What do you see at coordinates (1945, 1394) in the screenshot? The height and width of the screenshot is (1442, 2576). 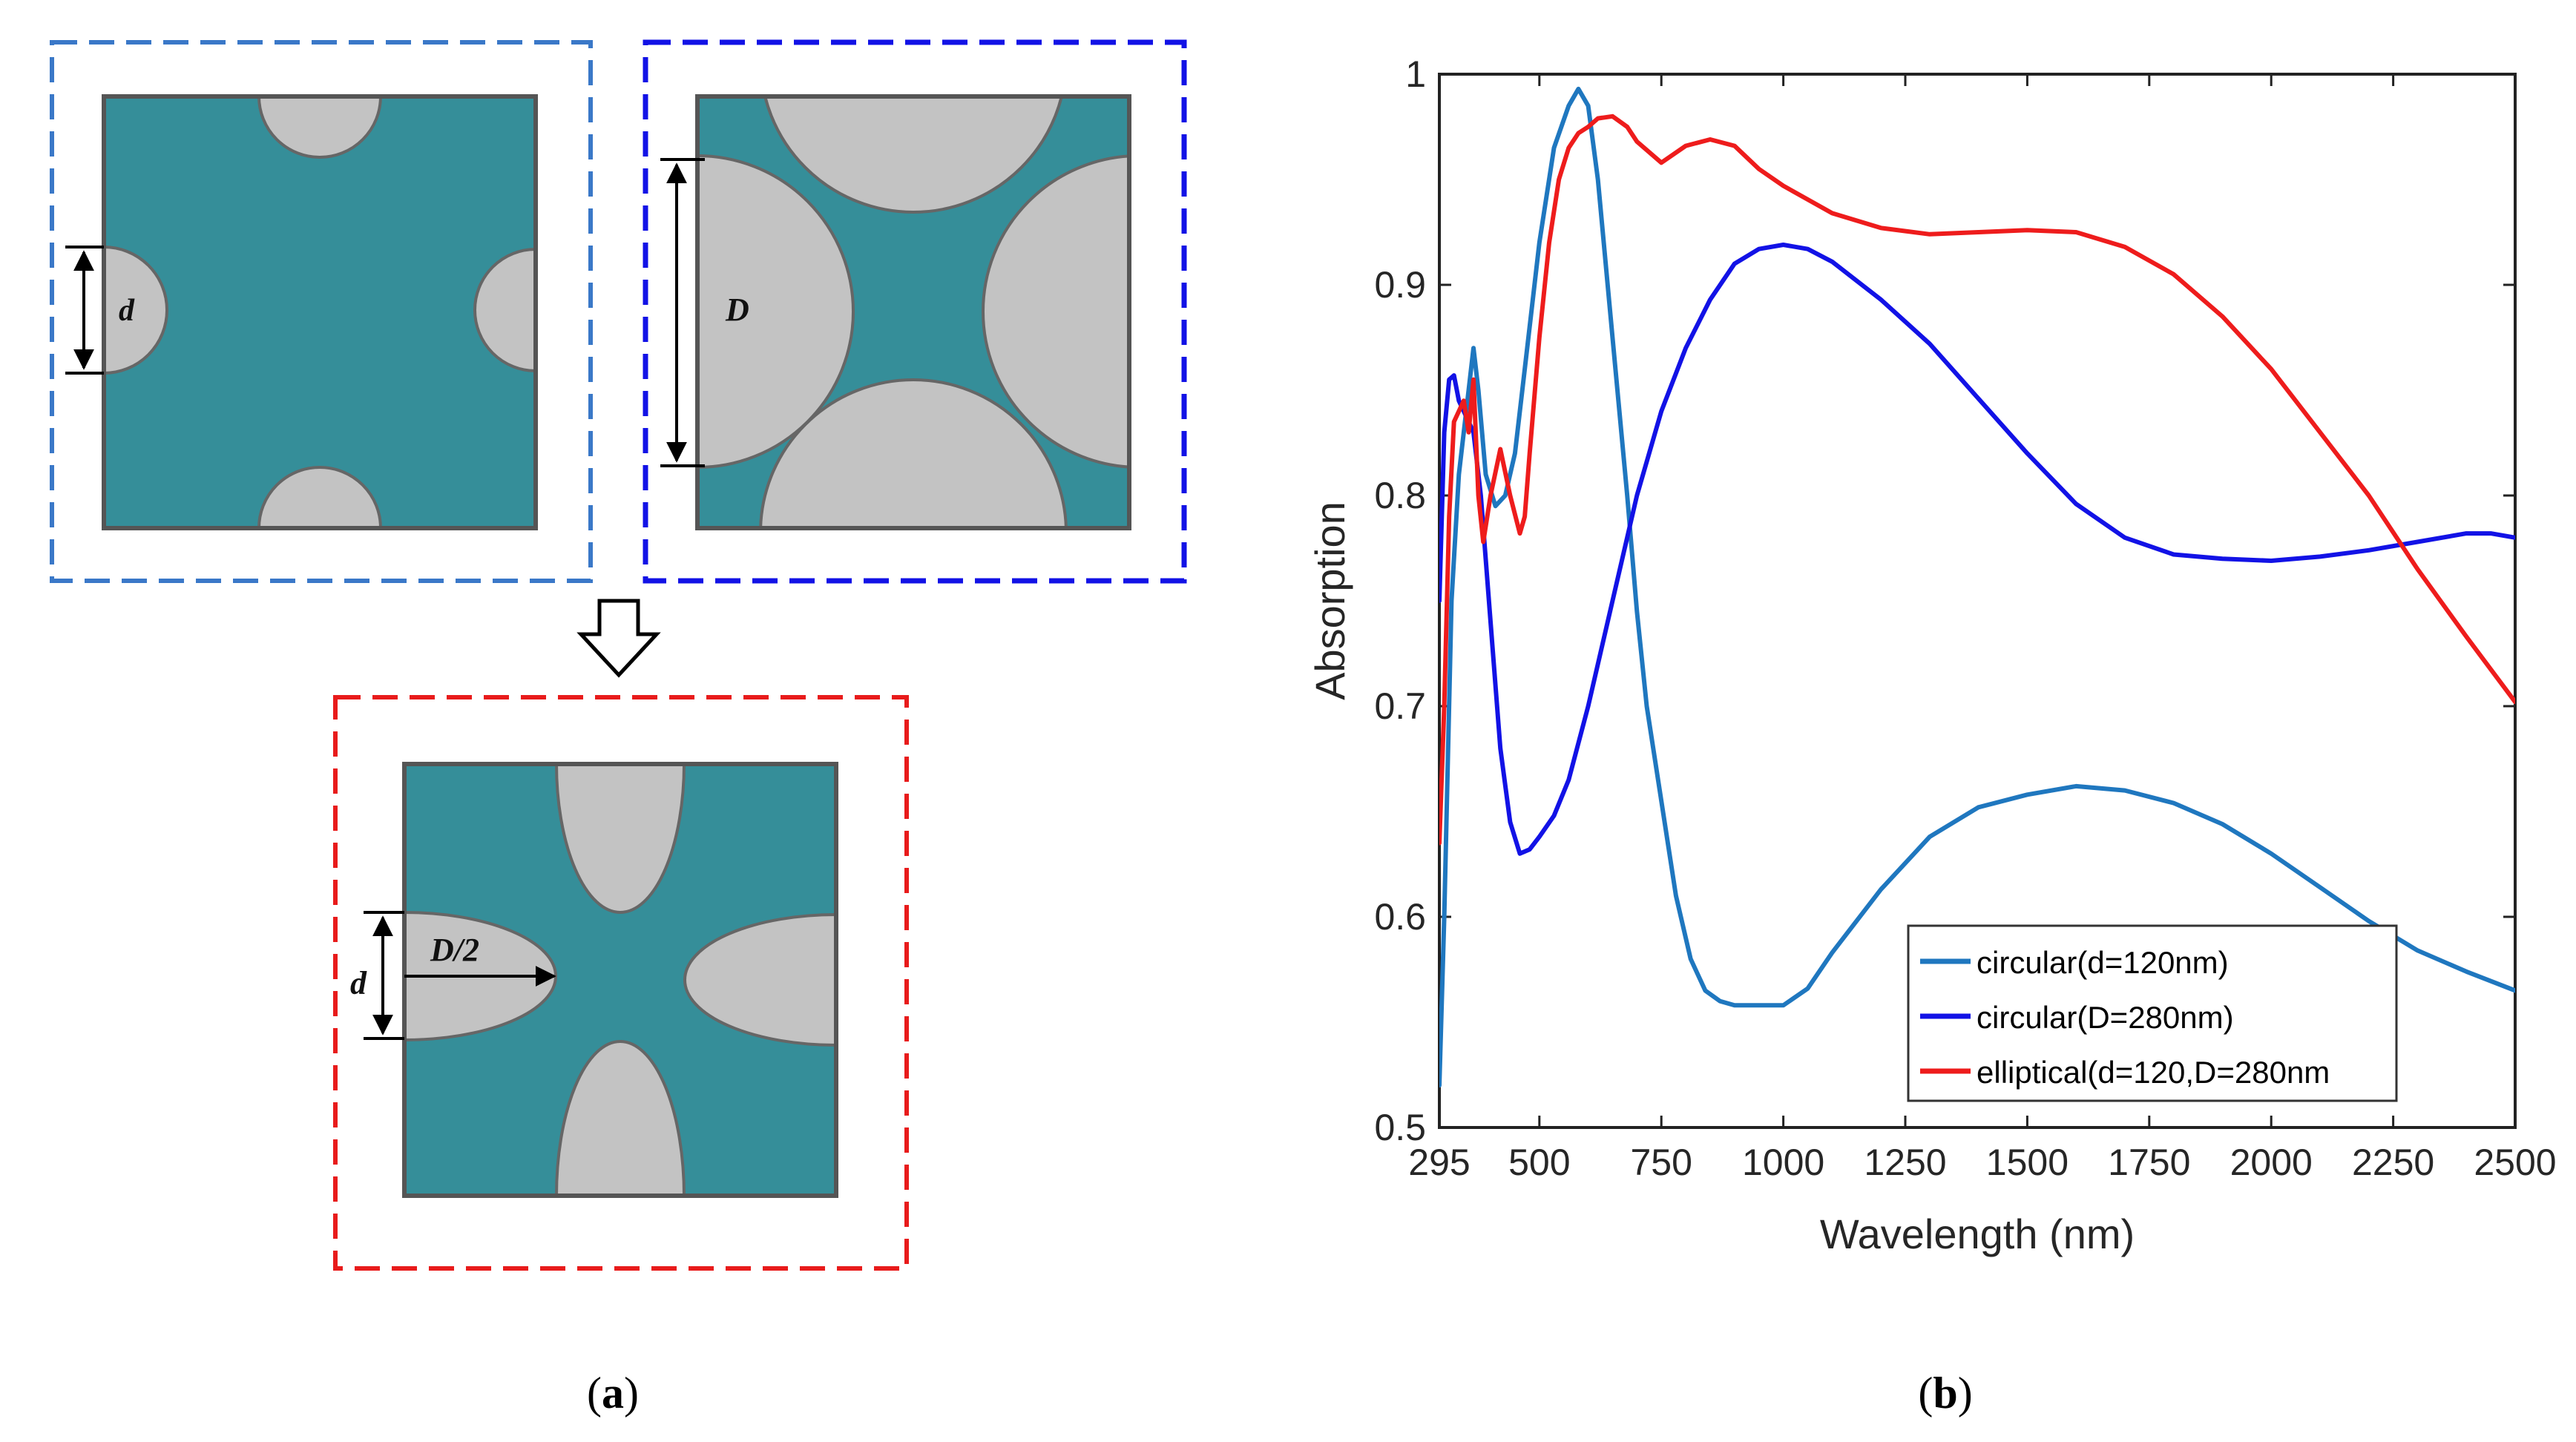 I see `caption-b: (b)` at bounding box center [1945, 1394].